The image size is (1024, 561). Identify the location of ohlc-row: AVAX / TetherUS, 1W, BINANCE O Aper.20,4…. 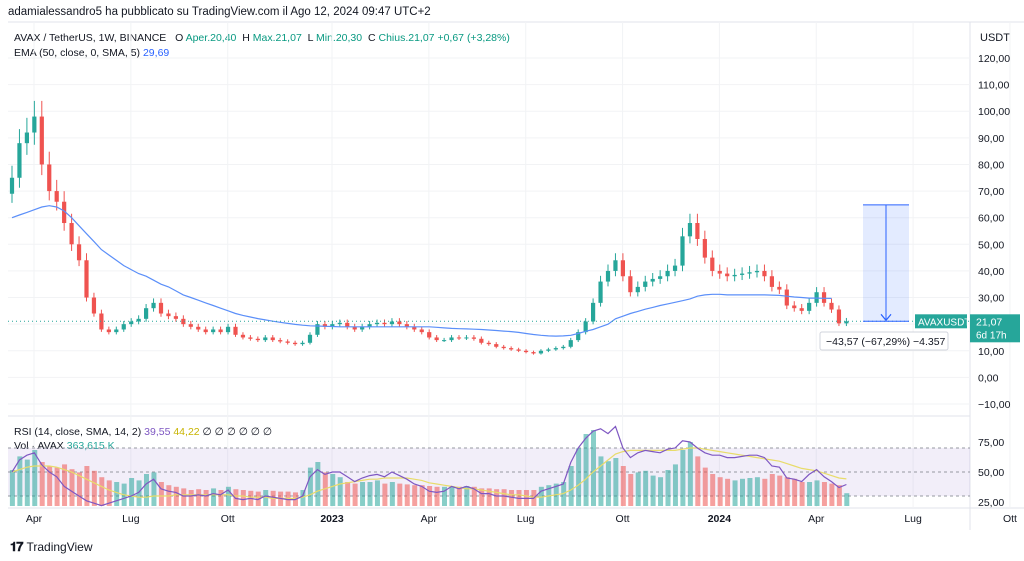
(262, 38).